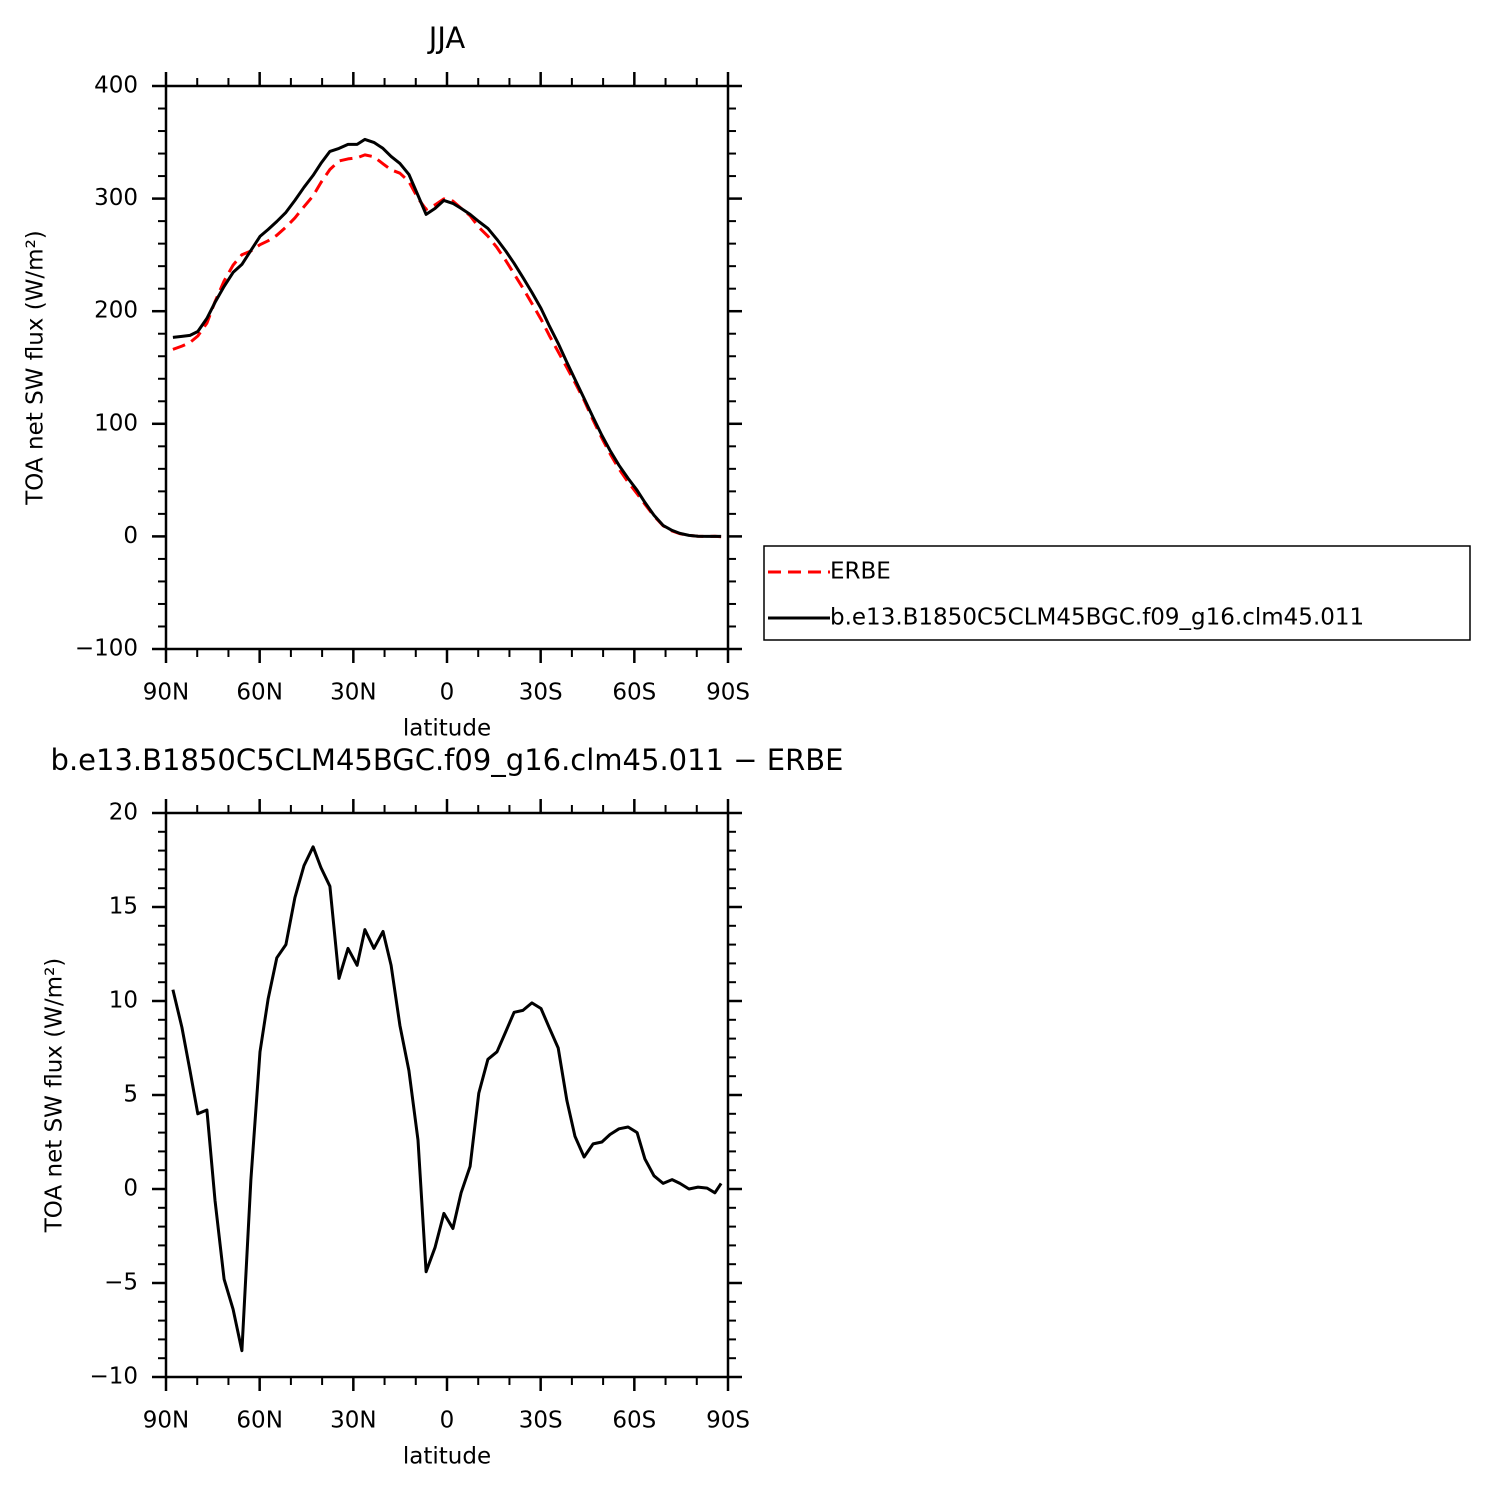 This screenshot has height=1491, width=1491. What do you see at coordinates (130, 1095) in the screenshot?
I see `y-tick-label: 5` at bounding box center [130, 1095].